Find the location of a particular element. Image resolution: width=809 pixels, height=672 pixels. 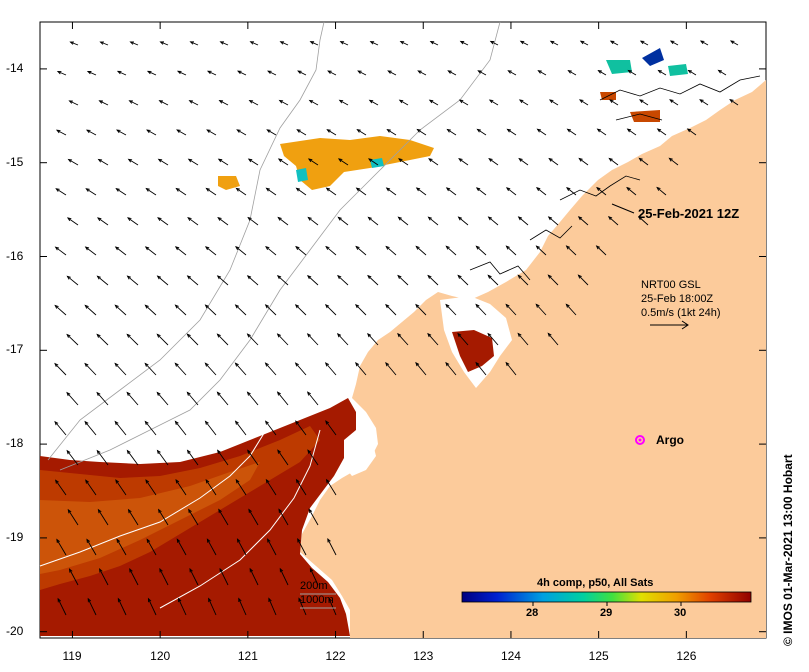

sst-patch-cyan is located at coordinates (302, 175).